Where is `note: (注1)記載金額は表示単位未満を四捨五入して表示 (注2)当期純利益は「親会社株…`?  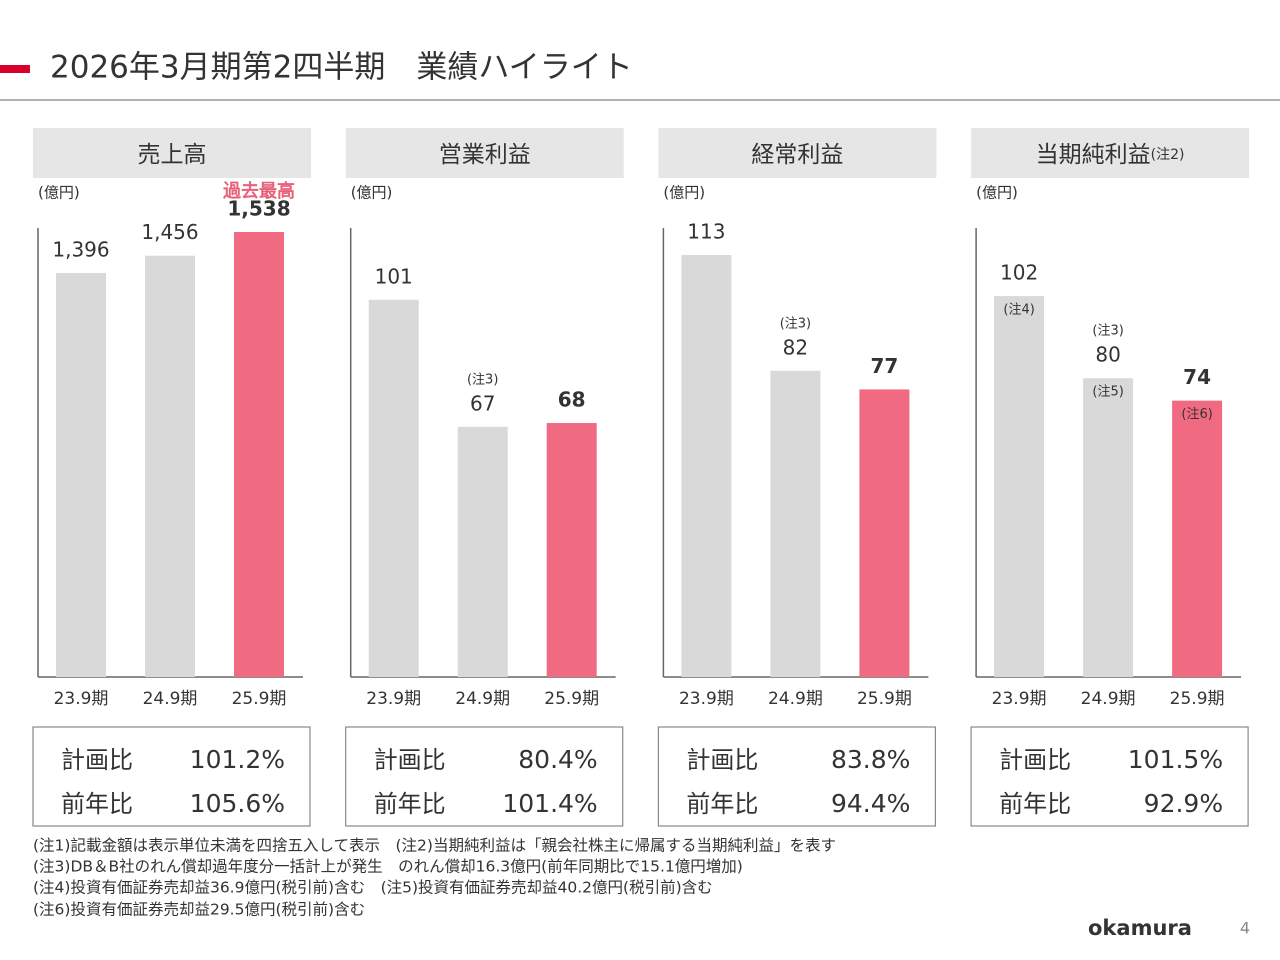
note: (注1)記載金額は表示単位未満を四捨五入して表示 (注2)当期純利益は「親会社株… is located at coordinates (434, 846).